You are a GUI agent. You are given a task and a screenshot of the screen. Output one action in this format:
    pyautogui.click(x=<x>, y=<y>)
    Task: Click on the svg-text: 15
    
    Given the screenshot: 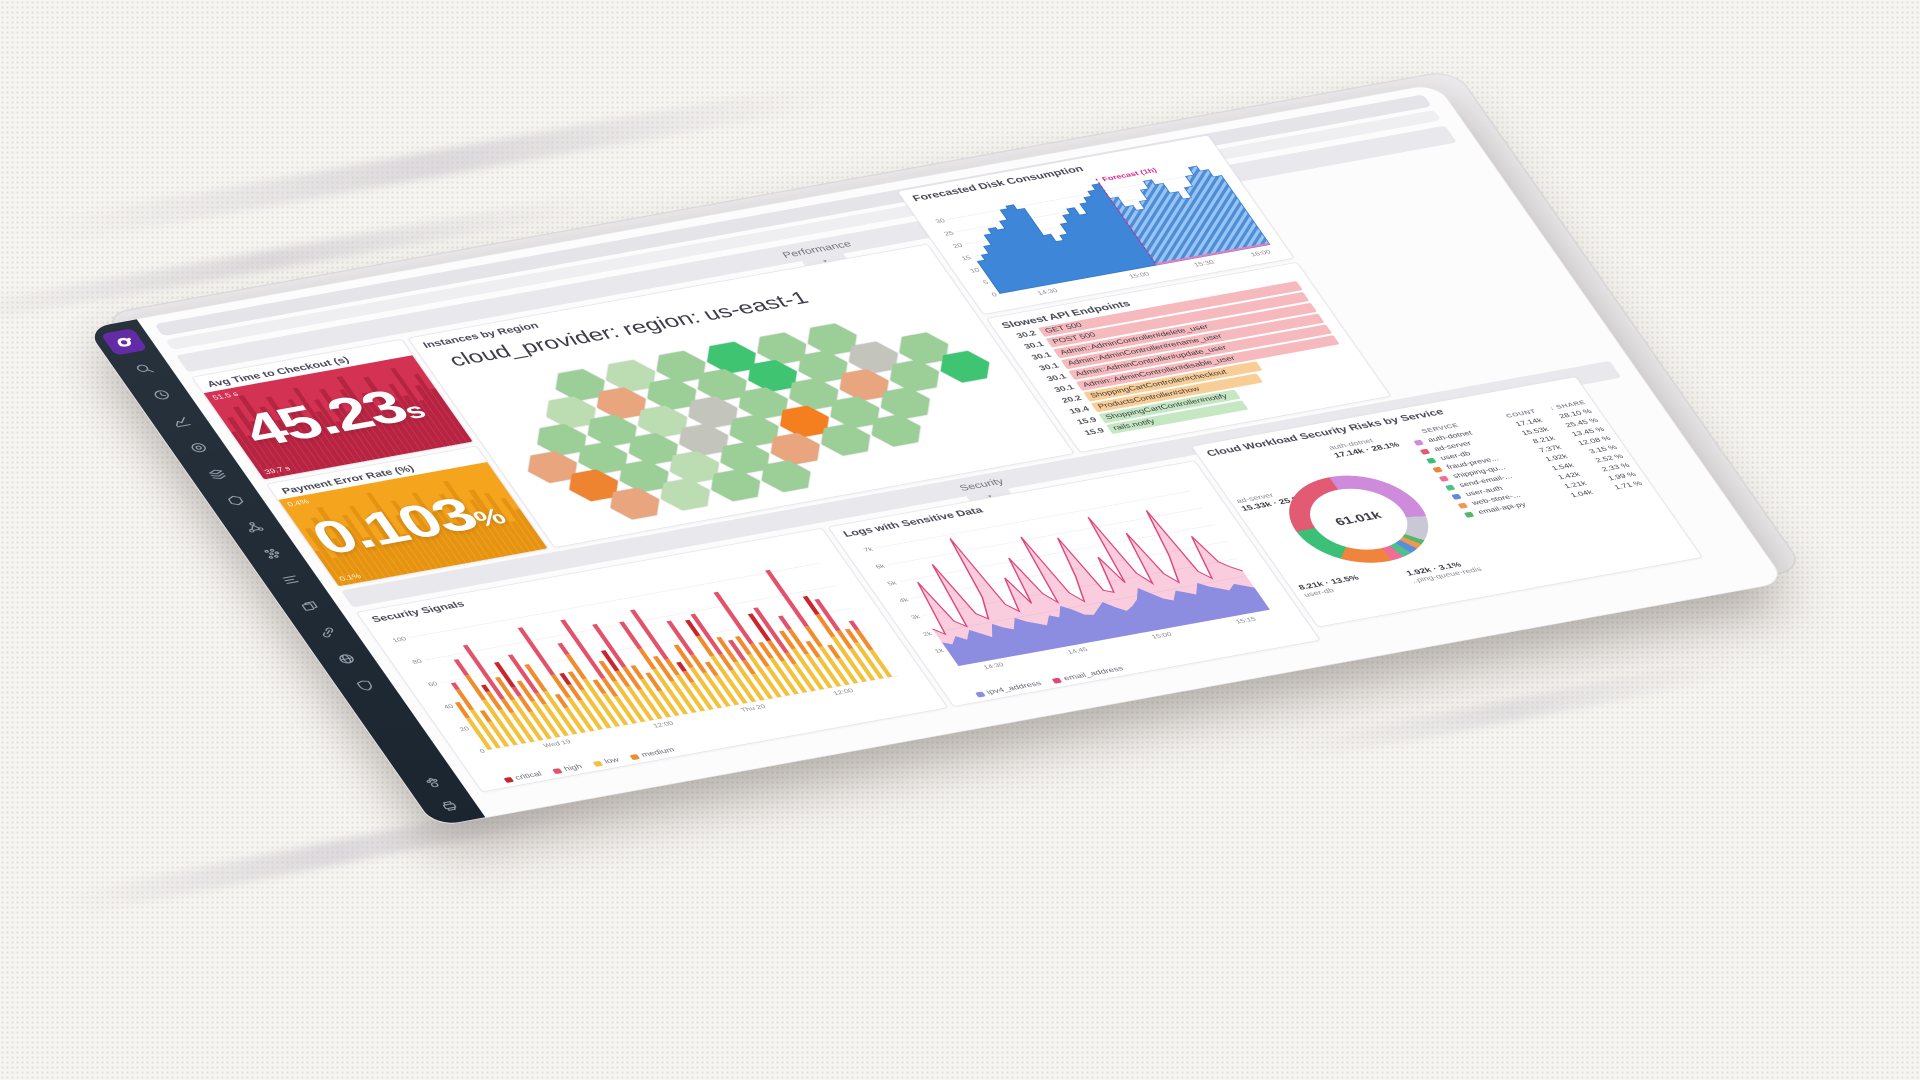 What is the action you would take?
    pyautogui.click(x=967, y=258)
    